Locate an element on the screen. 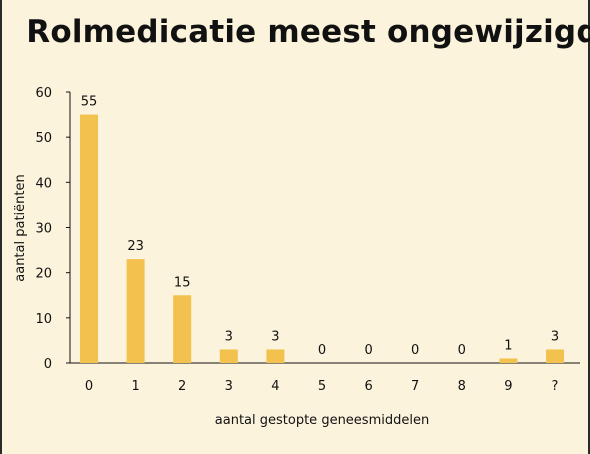  y-axis-ticks: 0 10 20 30 40 50 60 is located at coordinates (52, 229).